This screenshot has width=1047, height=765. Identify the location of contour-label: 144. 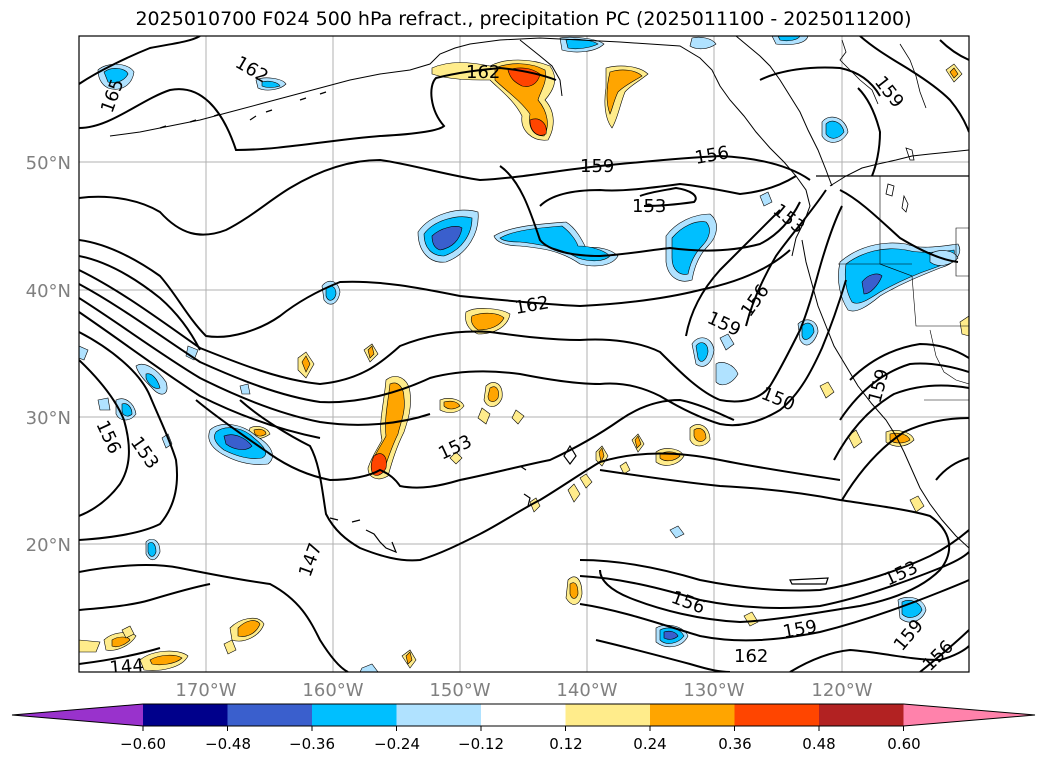
(127, 667).